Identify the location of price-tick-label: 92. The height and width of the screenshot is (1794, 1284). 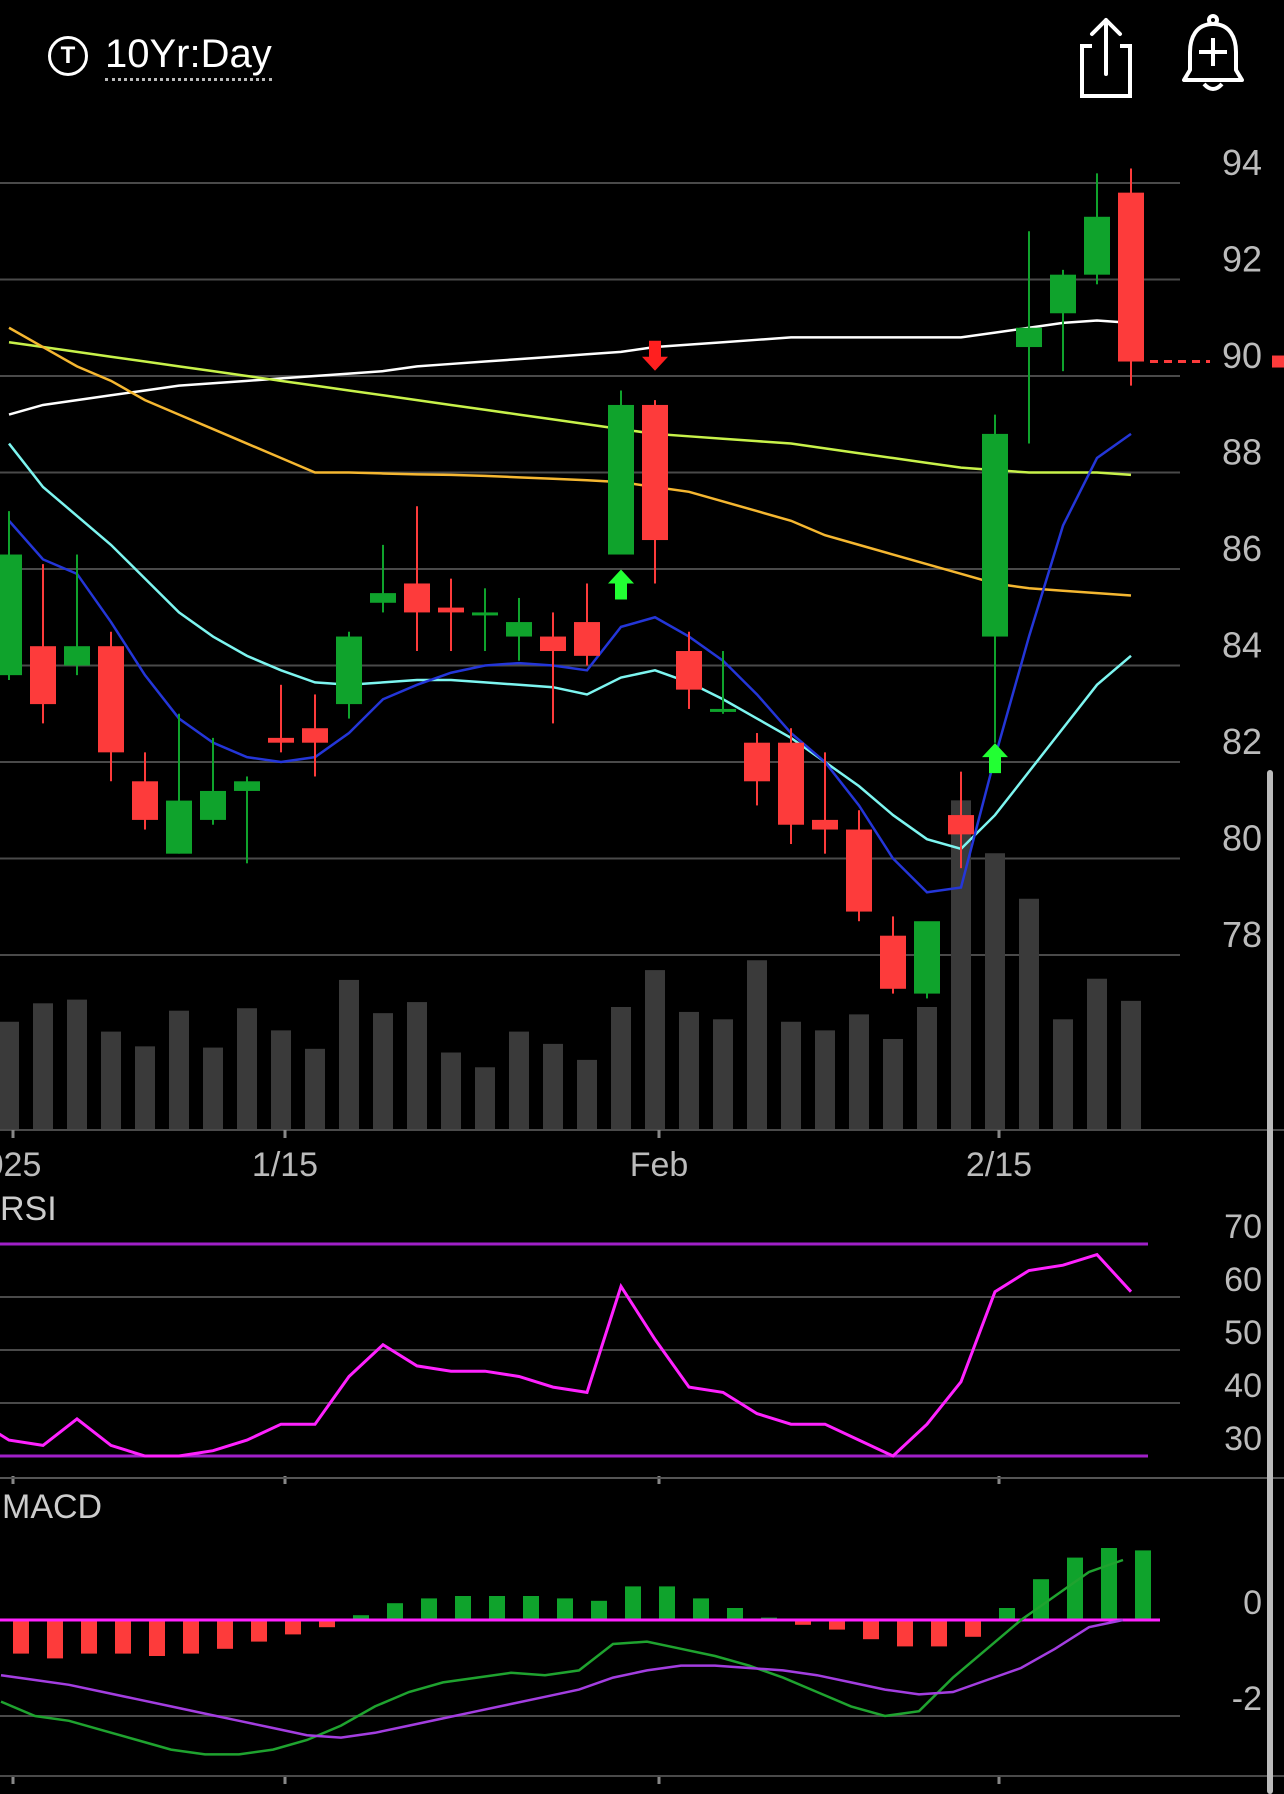
(1242, 259).